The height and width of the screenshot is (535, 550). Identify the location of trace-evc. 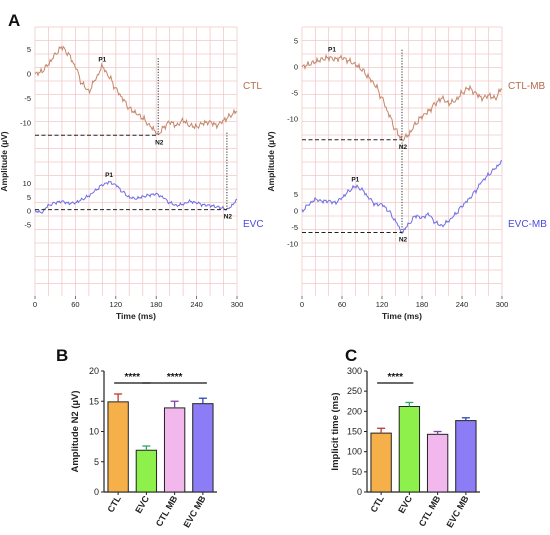
(136, 197).